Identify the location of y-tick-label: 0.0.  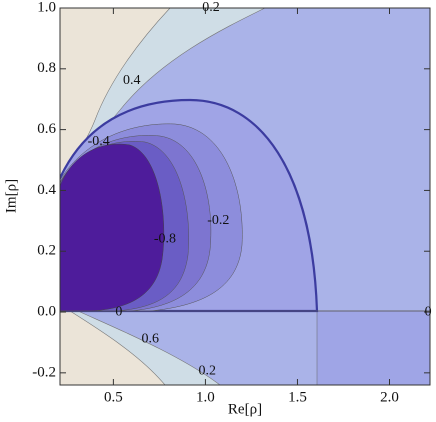
(46, 311).